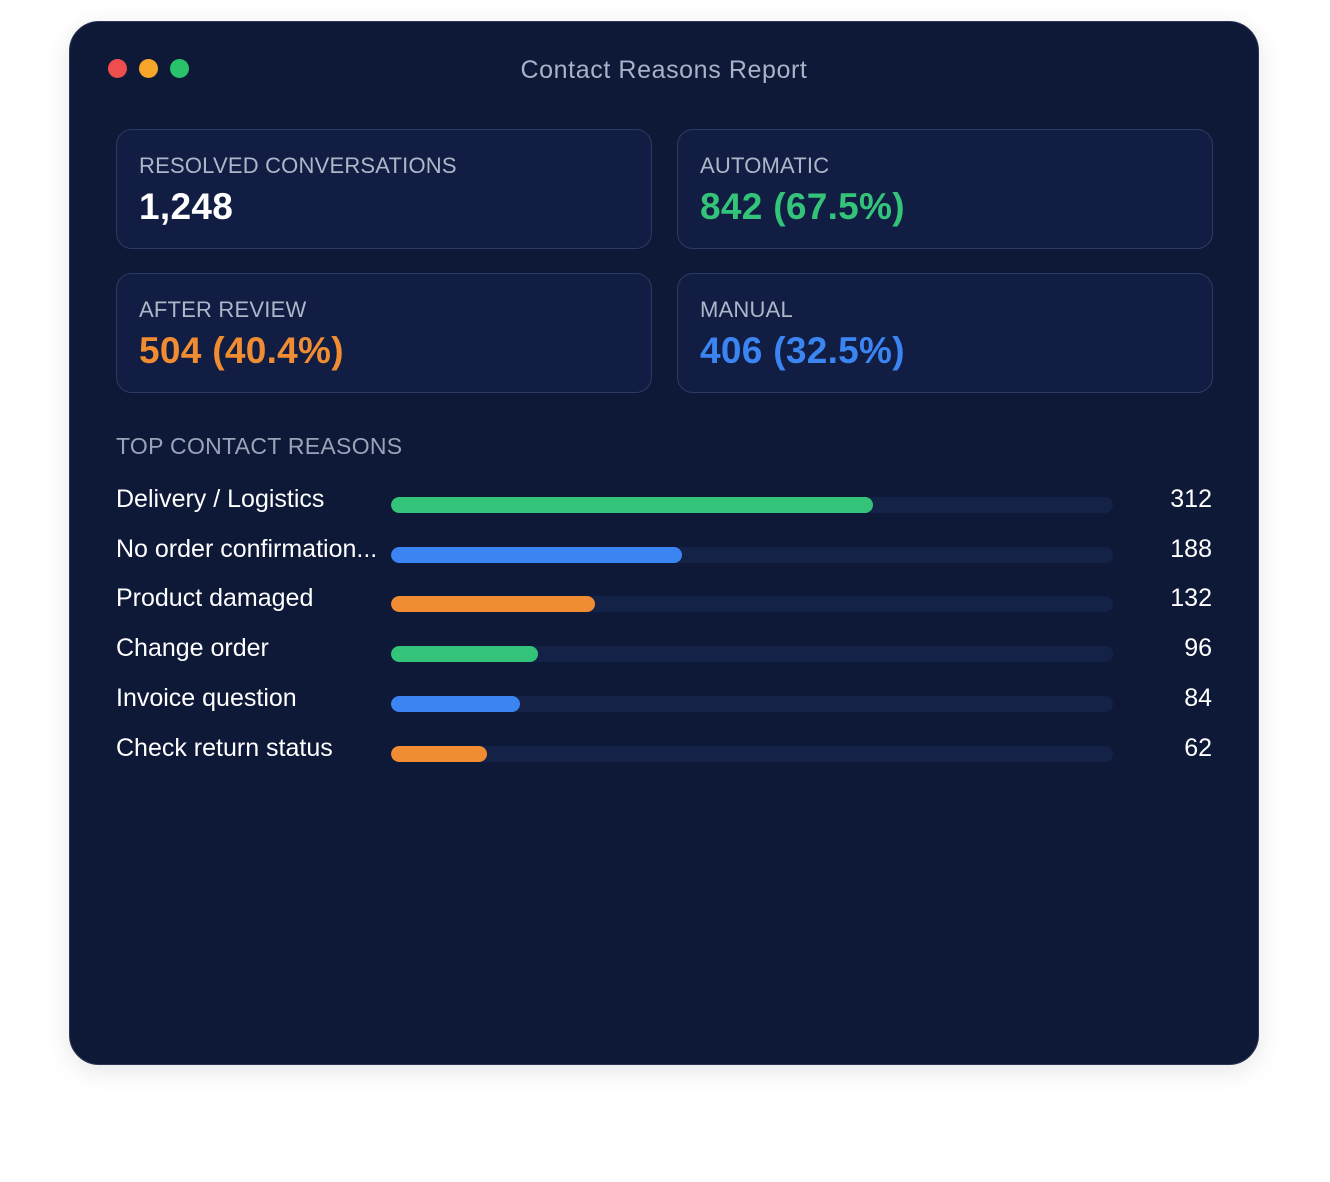 This screenshot has width=1330, height=1182. I want to click on card-value: 406 (32.5%), so click(802, 350).